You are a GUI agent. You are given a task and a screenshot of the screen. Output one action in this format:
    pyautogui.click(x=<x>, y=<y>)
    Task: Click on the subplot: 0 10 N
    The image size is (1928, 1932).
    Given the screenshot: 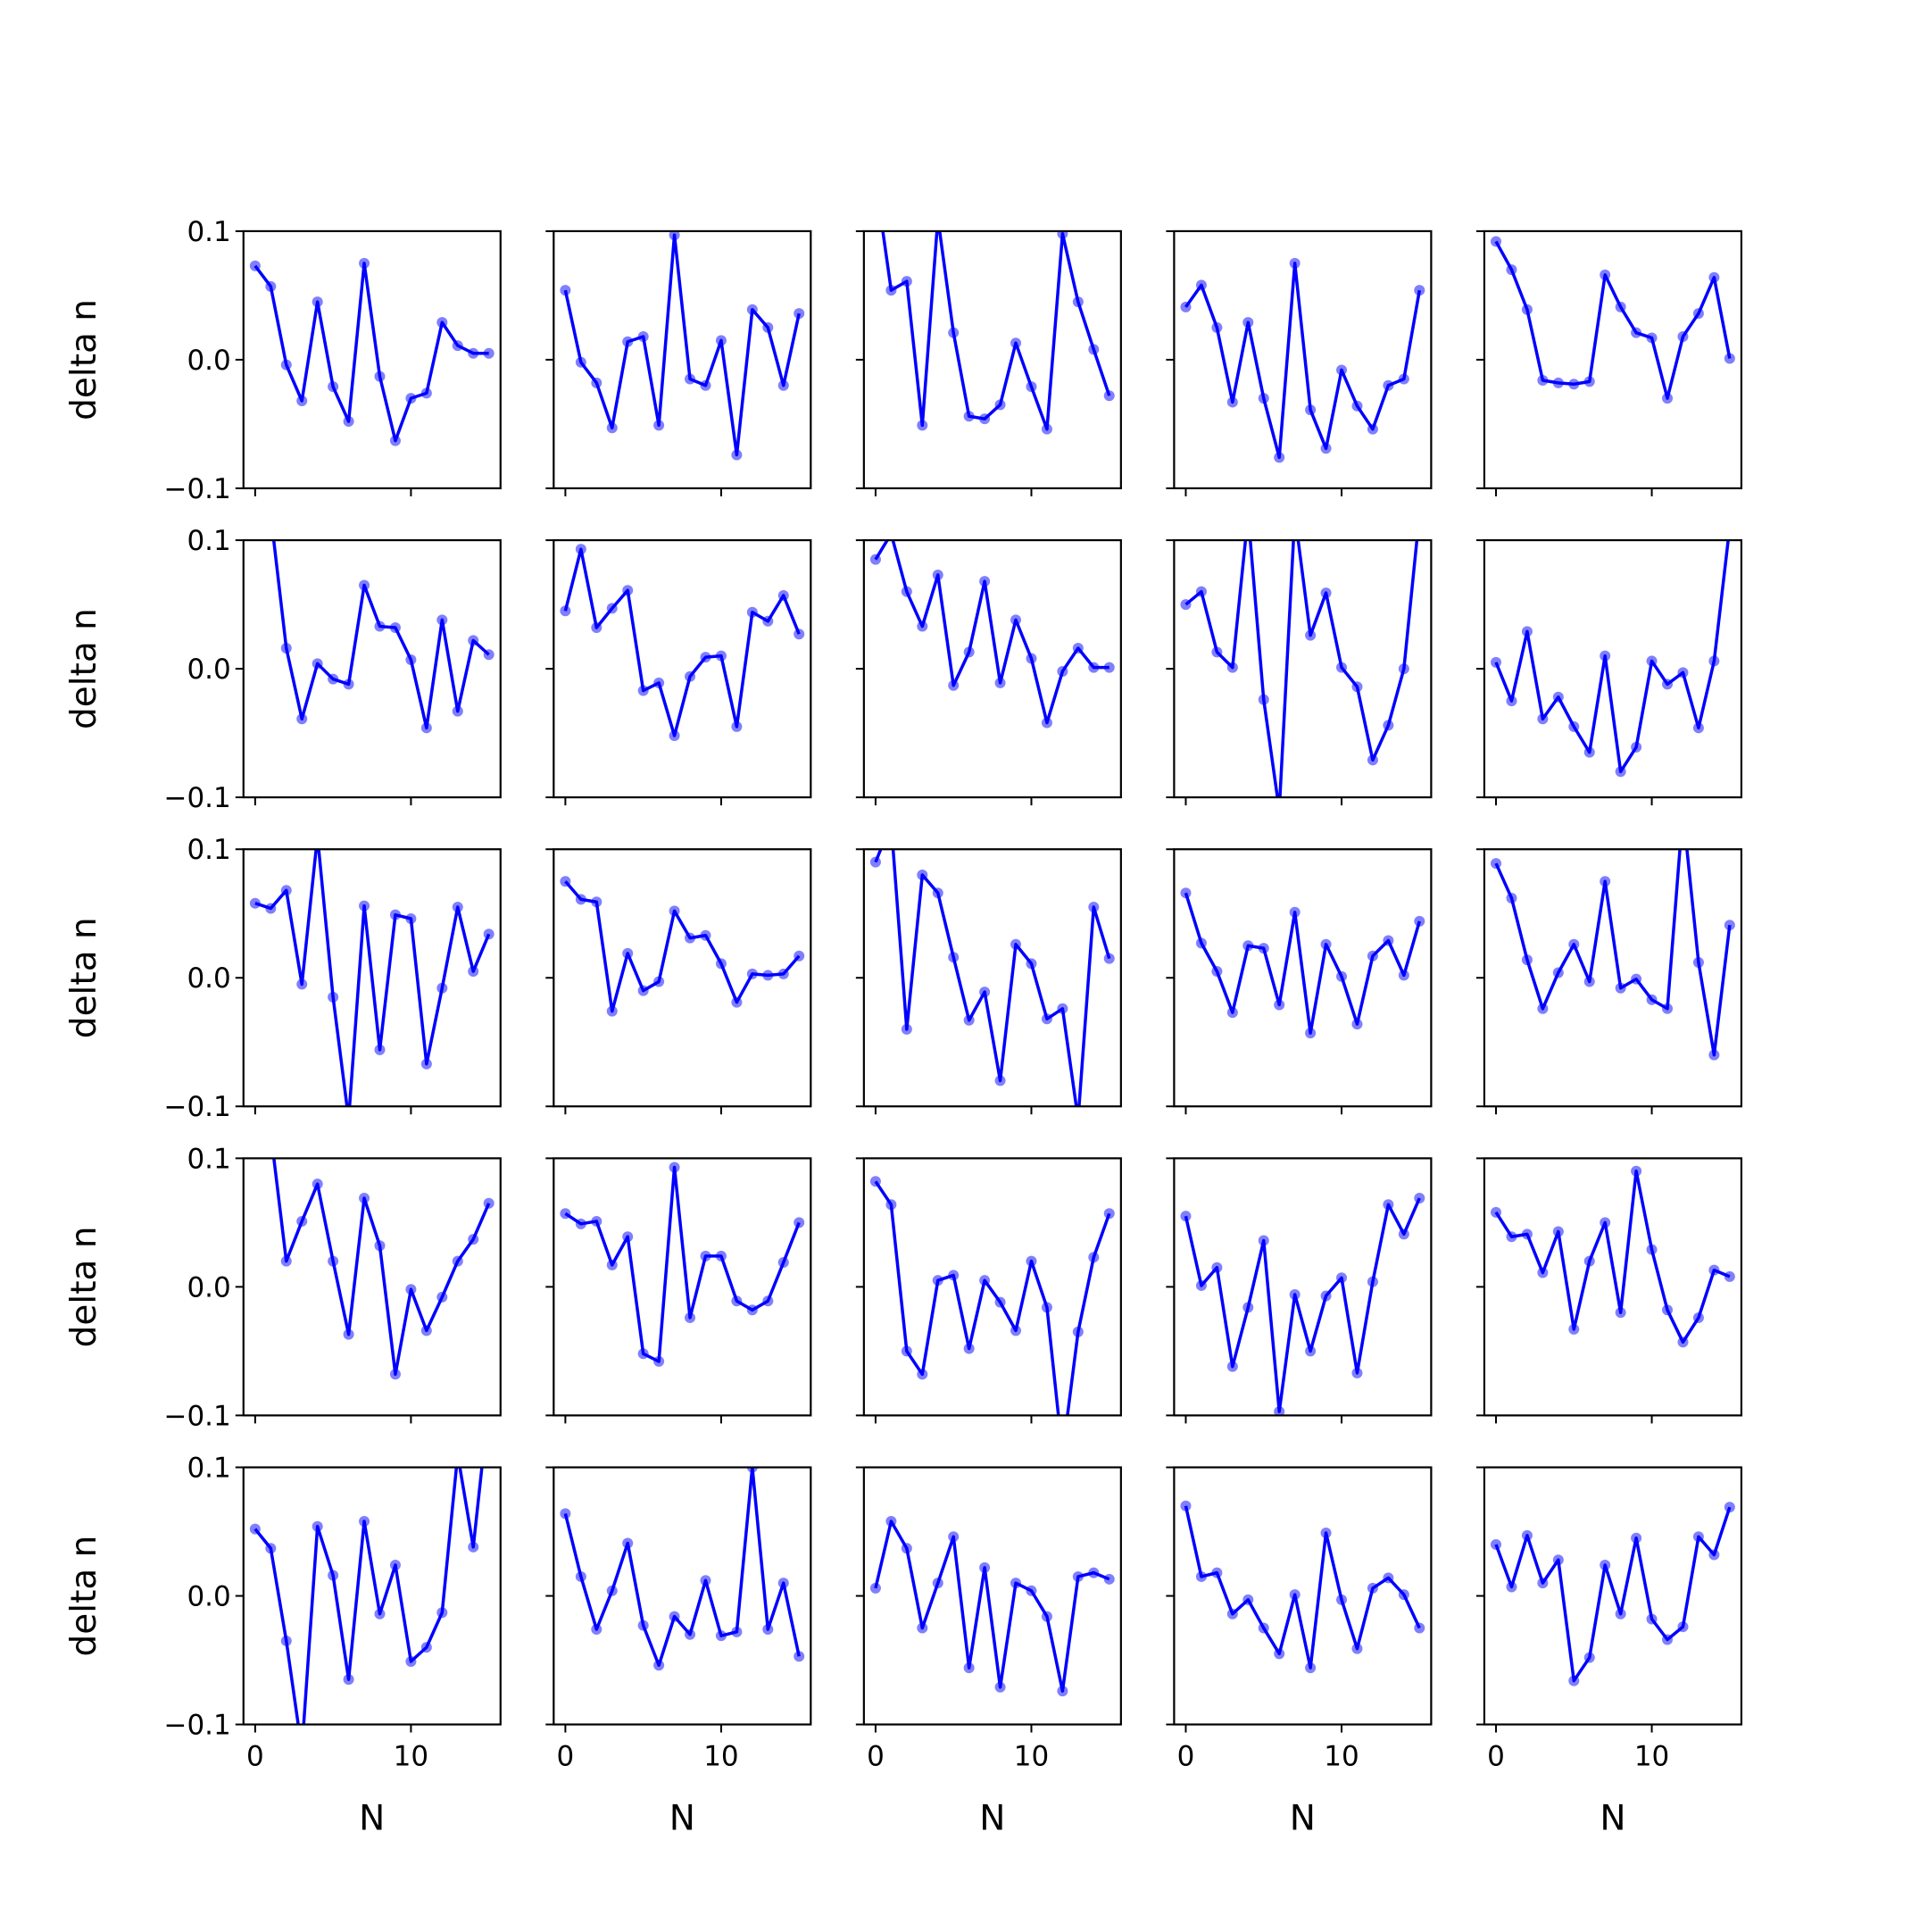 What is the action you would take?
    pyautogui.click(x=1609, y=1652)
    